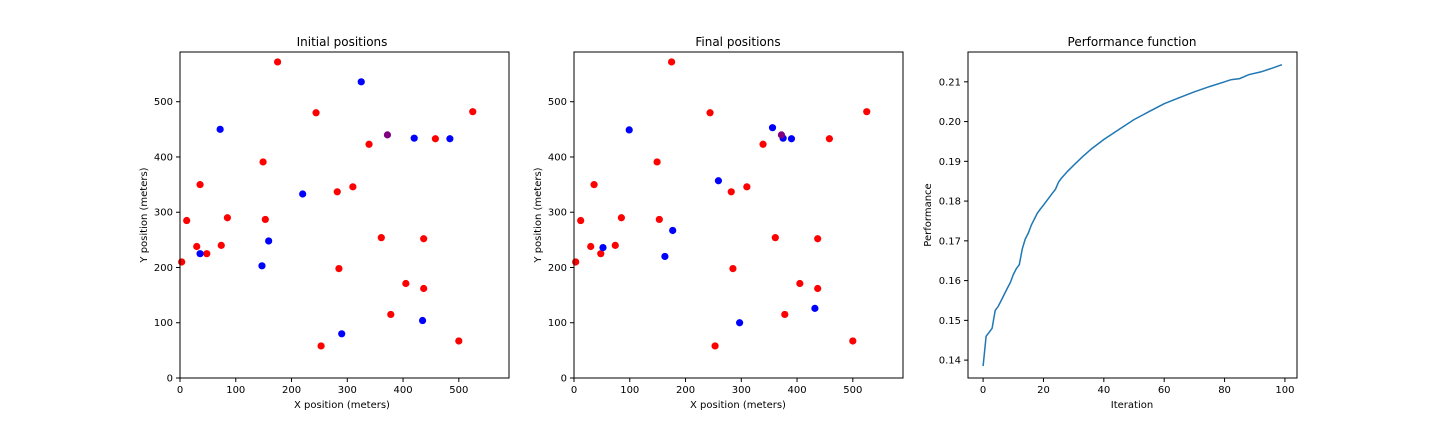 The height and width of the screenshot is (432, 1440). What do you see at coordinates (928, 214) in the screenshot?
I see `y-axis-label: Performance` at bounding box center [928, 214].